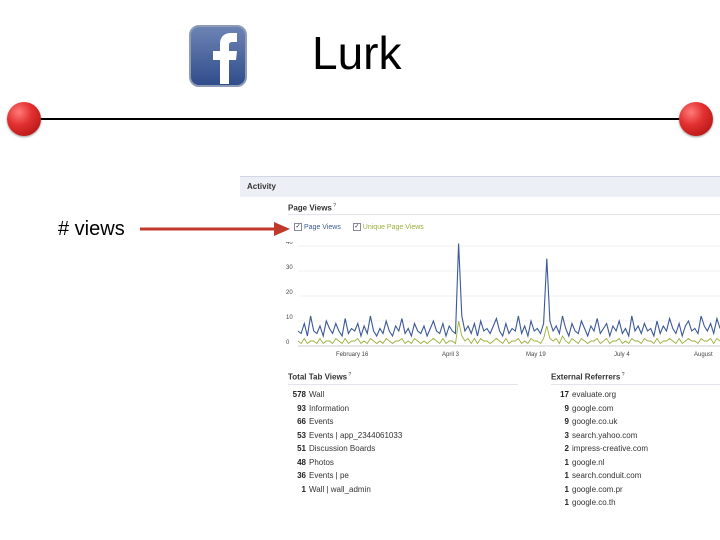 Image resolution: width=720 pixels, height=540 pixels. Describe the element at coordinates (301, 448) in the screenshot. I see `item-count: 51` at that location.